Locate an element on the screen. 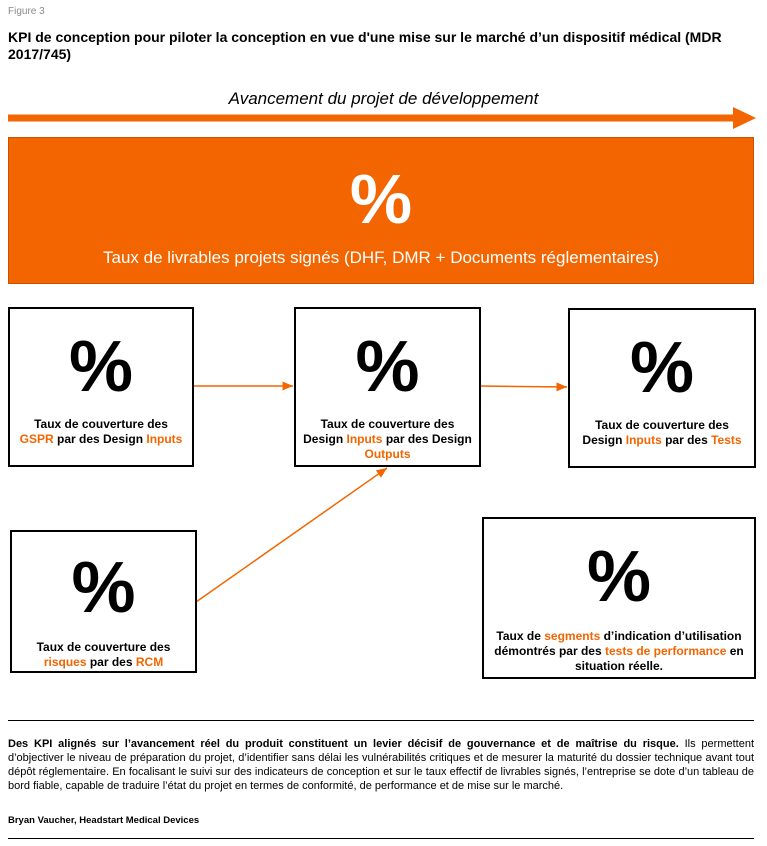 The width and height of the screenshot is (767, 846). bottom-divider is located at coordinates (381, 838).